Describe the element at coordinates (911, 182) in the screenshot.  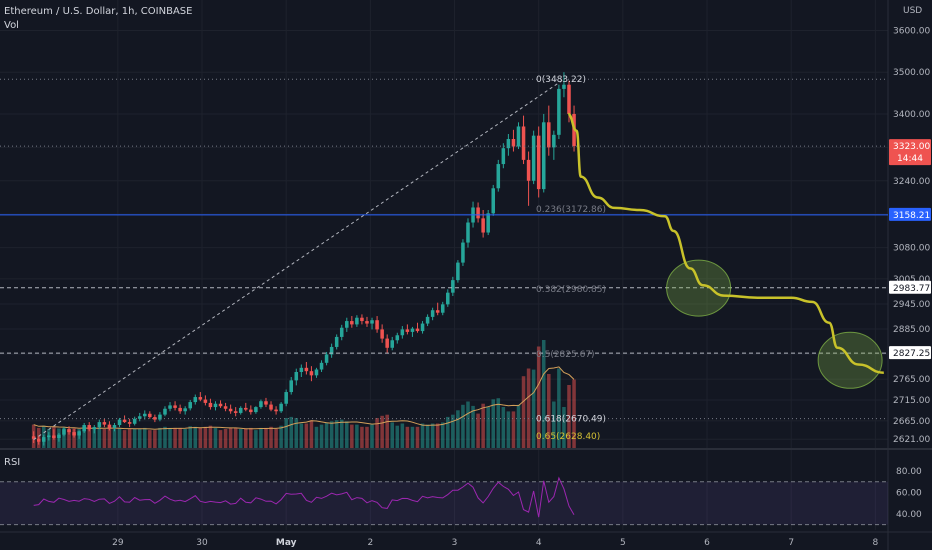
I see `price-tick-label: 3240.00` at that location.